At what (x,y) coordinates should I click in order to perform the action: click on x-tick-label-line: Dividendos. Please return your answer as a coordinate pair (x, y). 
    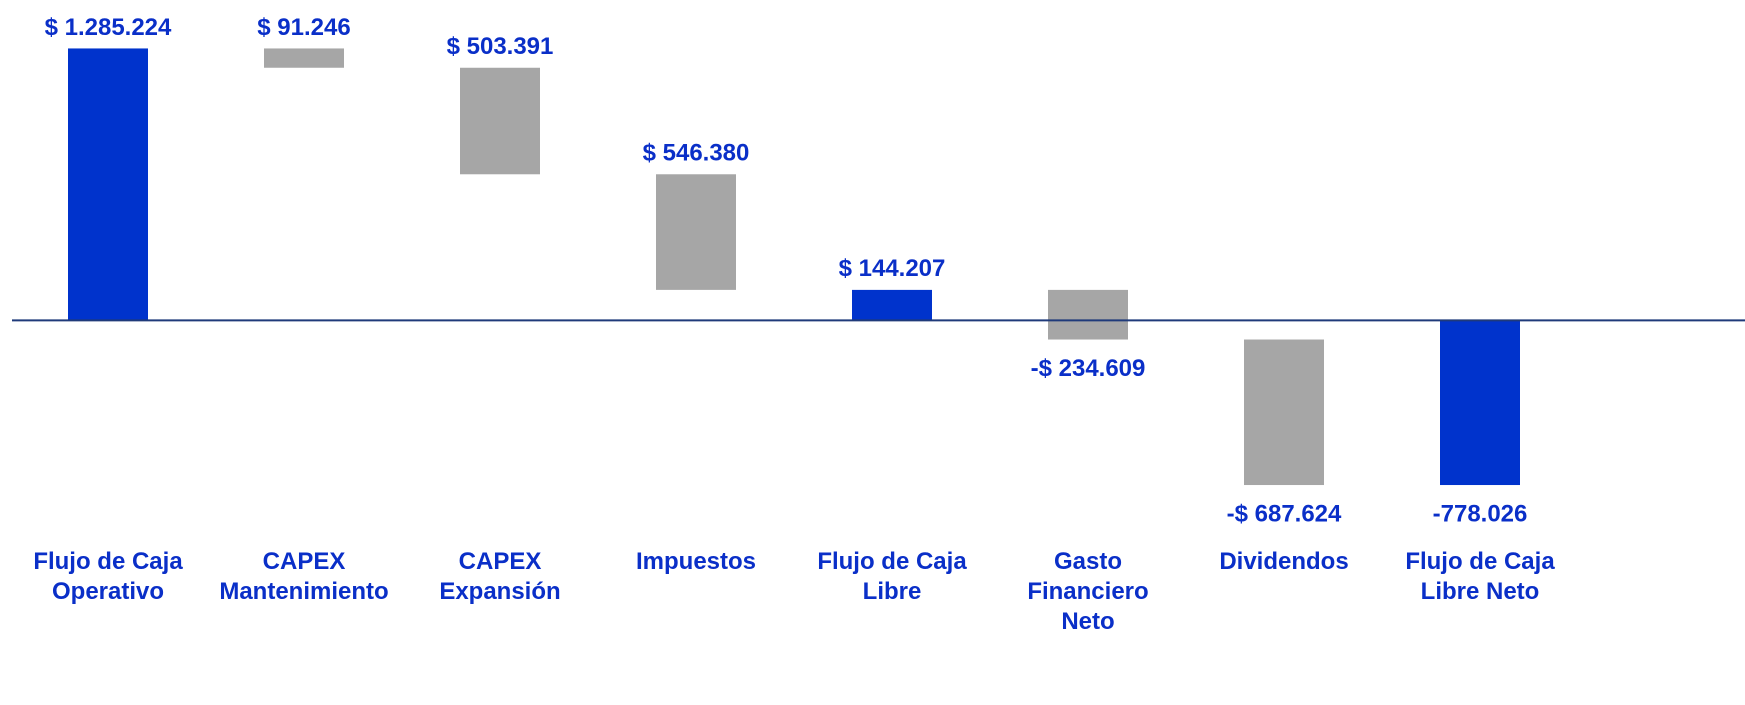
    Looking at the image, I should click on (1283, 561).